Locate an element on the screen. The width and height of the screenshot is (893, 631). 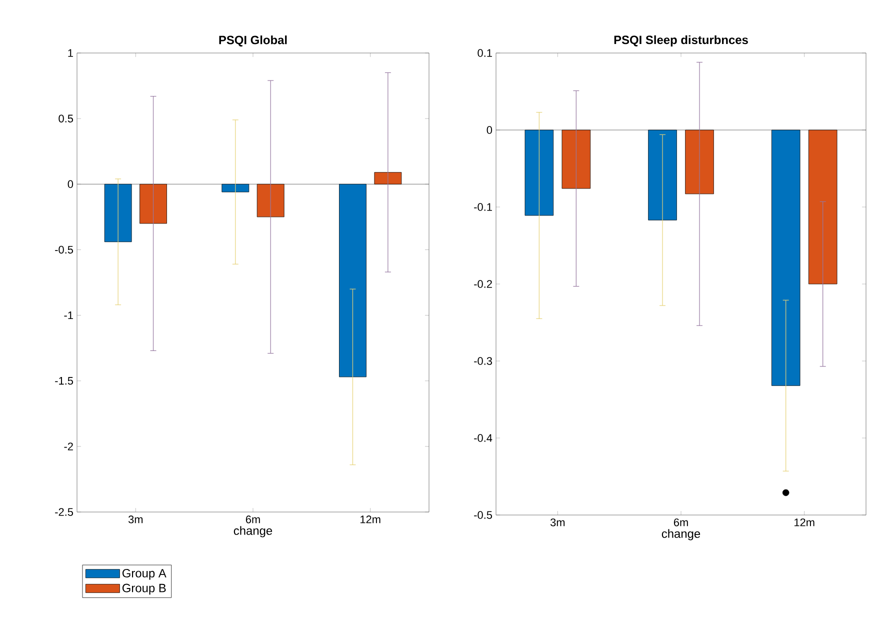
y-tick-label: -0.1 is located at coordinates (483, 207).